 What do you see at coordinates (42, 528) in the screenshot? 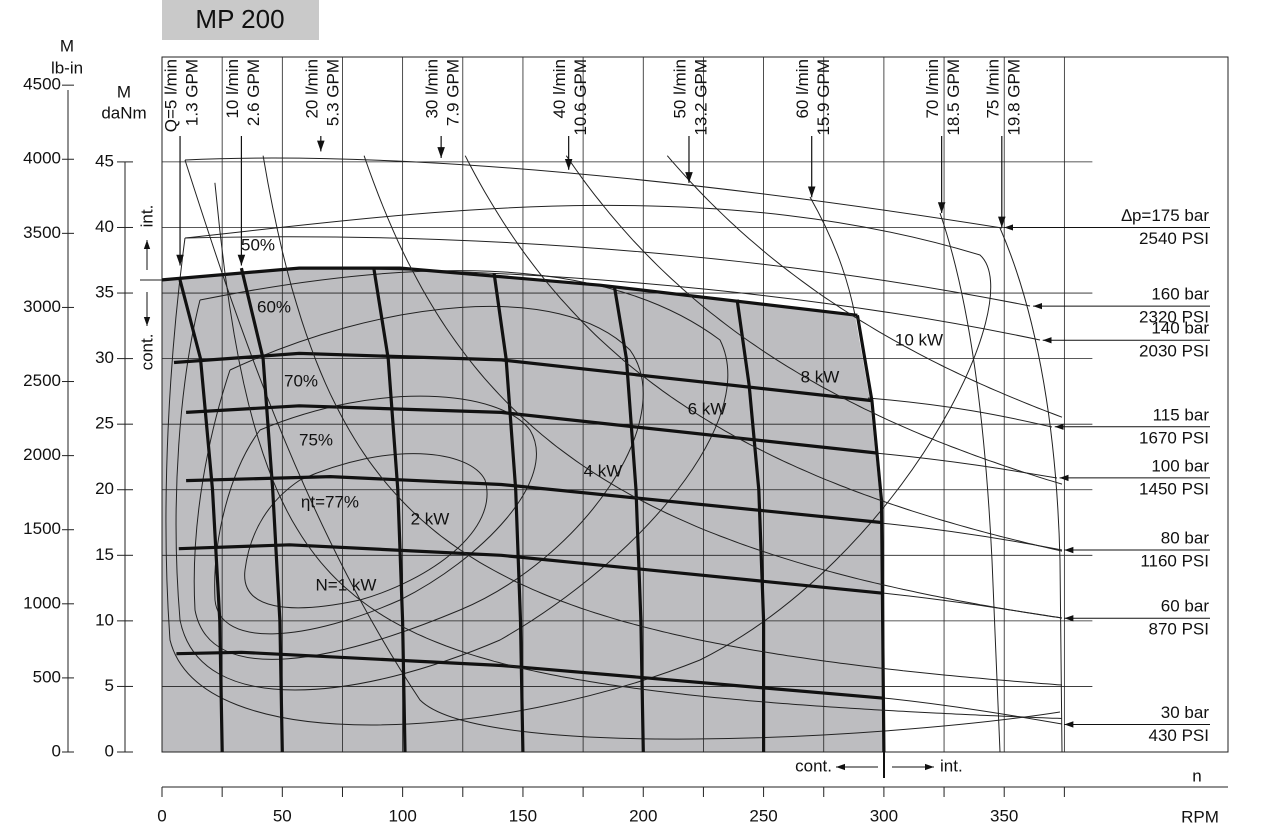
I see `y2-tick-label: 1500` at bounding box center [42, 528].